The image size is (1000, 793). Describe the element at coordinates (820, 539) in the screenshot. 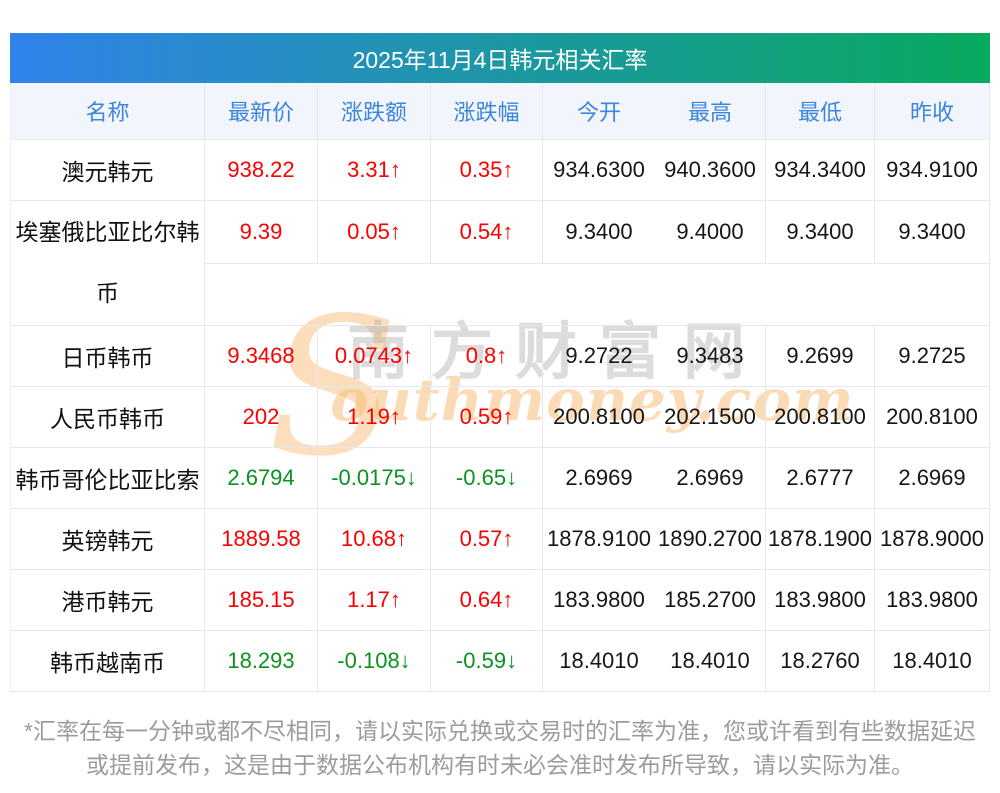

I see `low-cell: 1878.1900` at that location.